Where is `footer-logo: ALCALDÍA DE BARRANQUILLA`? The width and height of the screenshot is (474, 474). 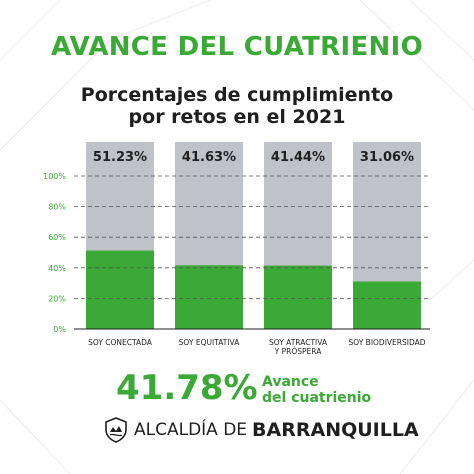
footer-logo: ALCALDÍA DE BARRANQUILLA is located at coordinates (261, 430).